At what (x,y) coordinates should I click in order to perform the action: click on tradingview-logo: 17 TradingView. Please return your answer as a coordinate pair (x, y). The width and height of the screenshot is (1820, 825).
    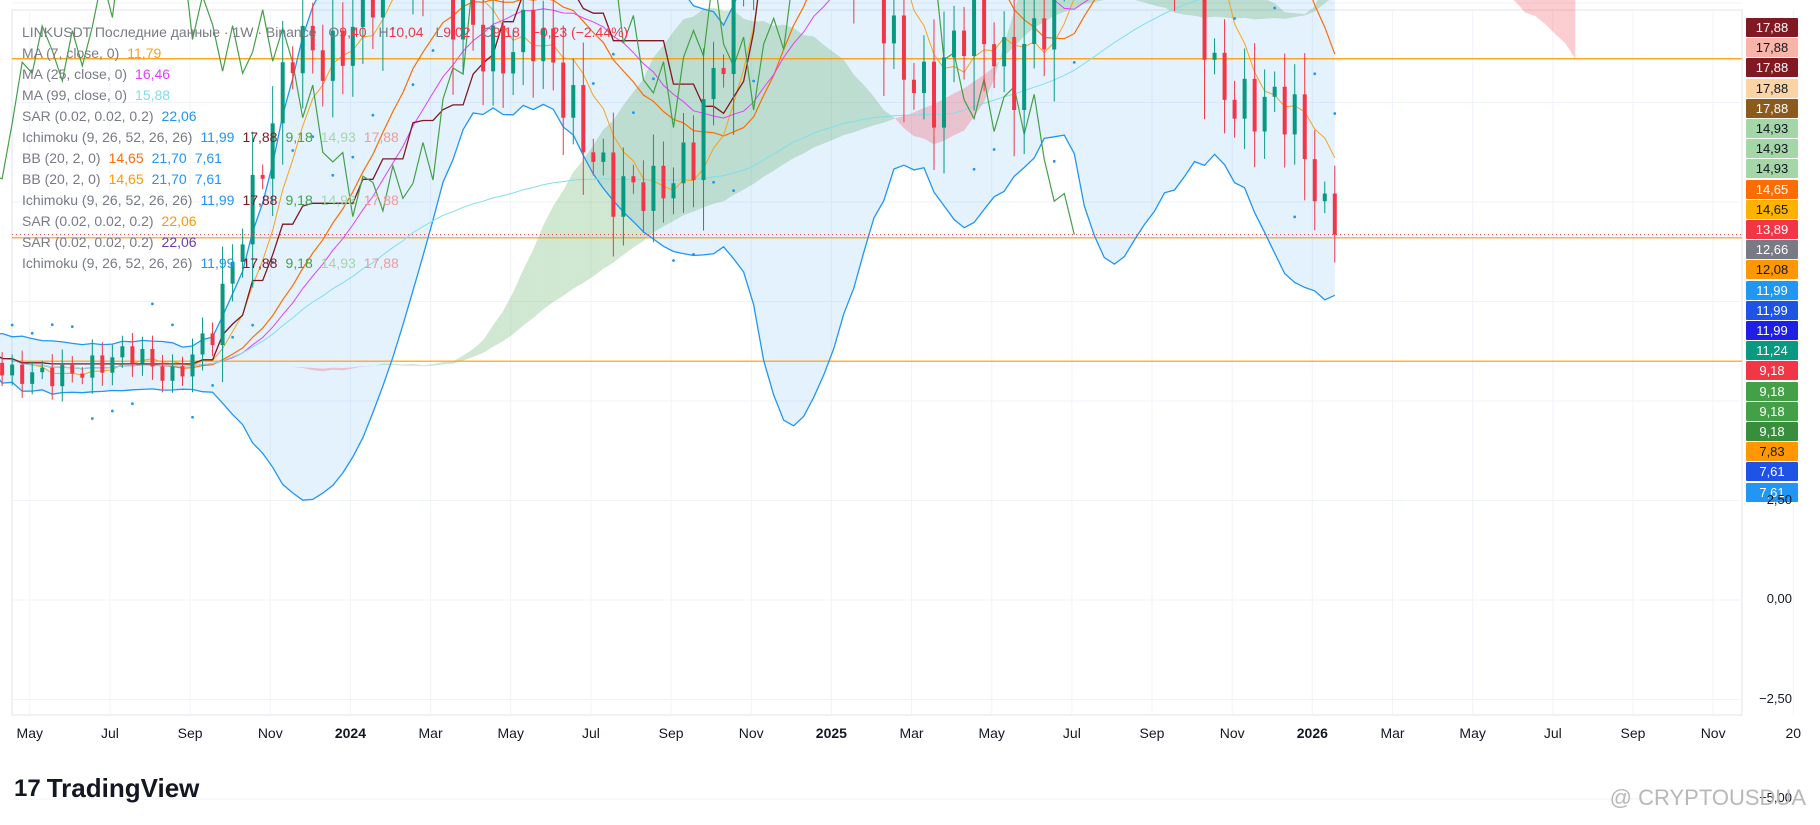
    Looking at the image, I should click on (106, 788).